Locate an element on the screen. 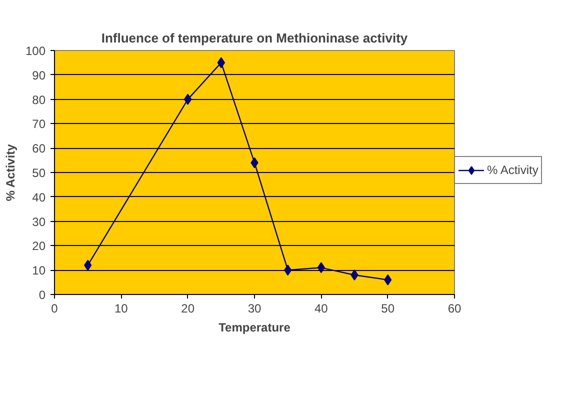  y-tick-label: 10 is located at coordinates (39, 271).